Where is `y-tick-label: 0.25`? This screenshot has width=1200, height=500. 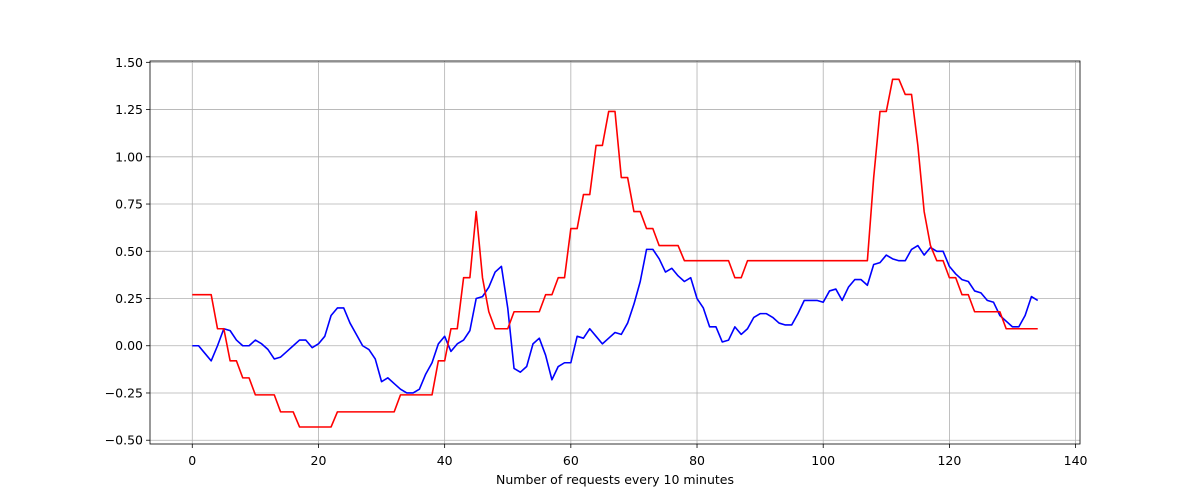 y-tick-label: 0.25 is located at coordinates (129, 298).